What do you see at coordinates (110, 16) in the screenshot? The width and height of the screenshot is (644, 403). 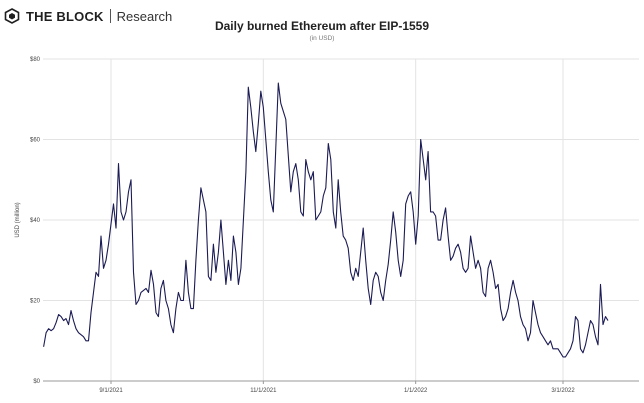 I see `brand-divider` at bounding box center [110, 16].